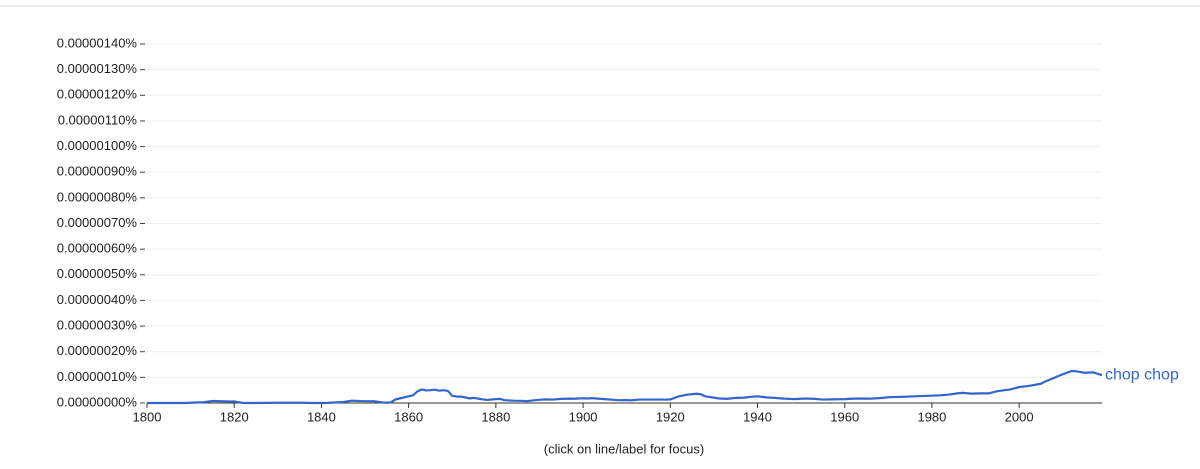 Image resolution: width=1200 pixels, height=469 pixels. Describe the element at coordinates (931, 416) in the screenshot. I see `x-tick-label: 1980` at that location.